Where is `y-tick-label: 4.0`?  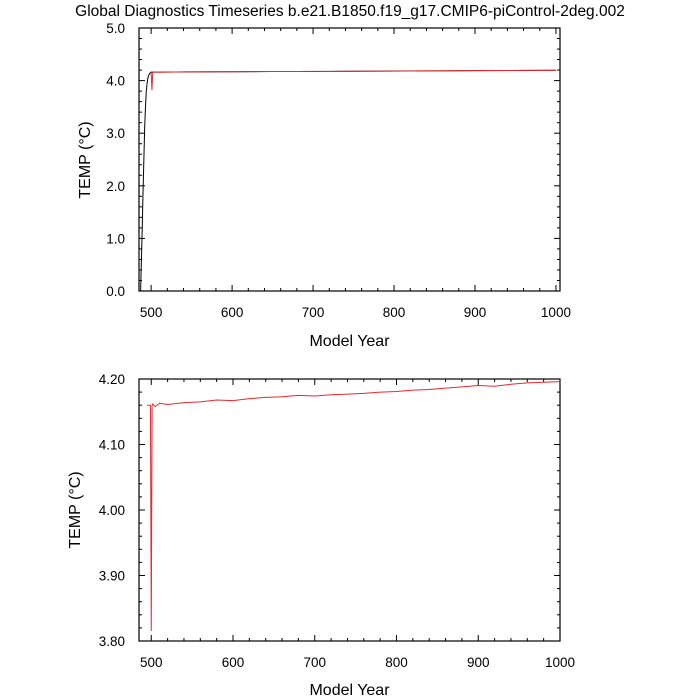
y-tick-label: 4.0 is located at coordinates (115, 81).